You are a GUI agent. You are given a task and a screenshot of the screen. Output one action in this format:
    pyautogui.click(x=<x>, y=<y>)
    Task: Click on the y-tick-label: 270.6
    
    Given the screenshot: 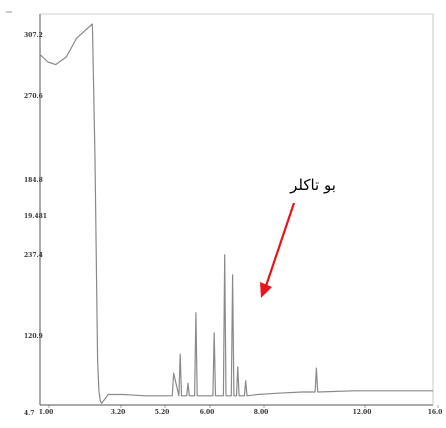 What is the action you would take?
    pyautogui.click(x=33, y=96)
    